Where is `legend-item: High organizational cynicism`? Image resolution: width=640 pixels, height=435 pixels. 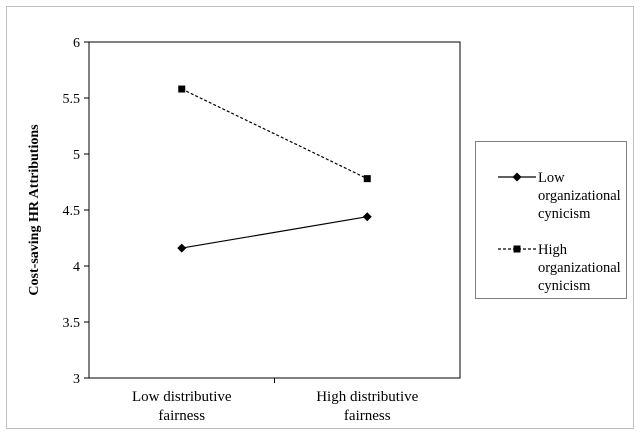 legend-item: High organizational cynicism is located at coordinates (559, 268).